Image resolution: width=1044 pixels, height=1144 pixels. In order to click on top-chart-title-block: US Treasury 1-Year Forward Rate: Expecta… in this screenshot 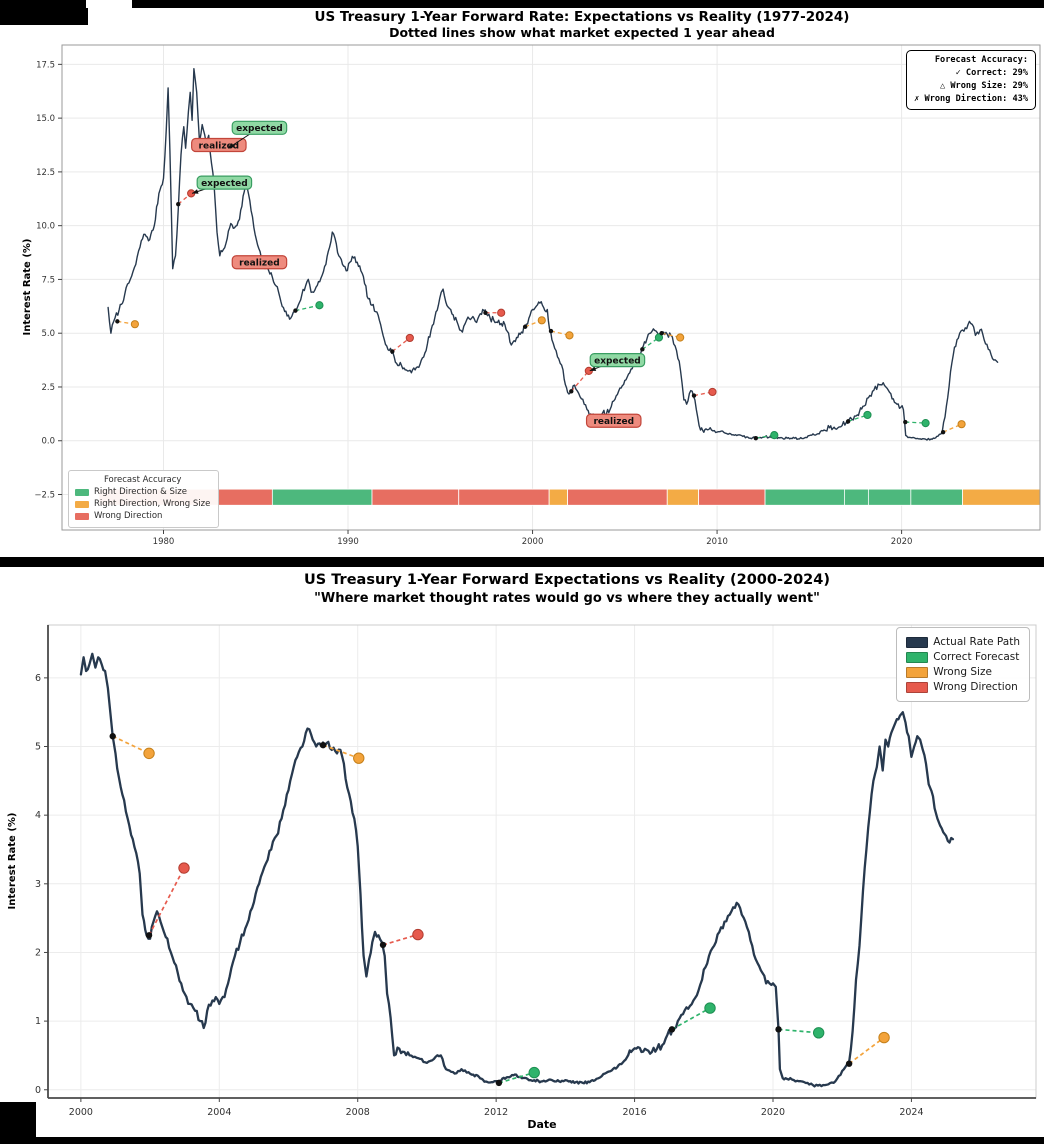, I will do `click(582, 24)`.